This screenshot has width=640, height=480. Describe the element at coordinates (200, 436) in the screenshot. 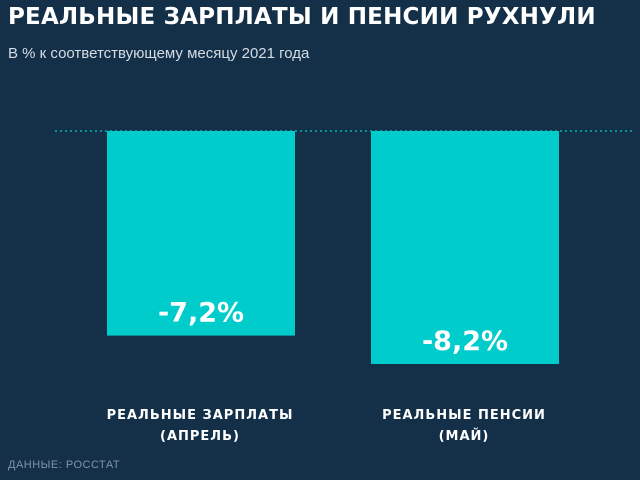

I see `category-label-wages-line2: (АПРЕЛЬ)` at that location.